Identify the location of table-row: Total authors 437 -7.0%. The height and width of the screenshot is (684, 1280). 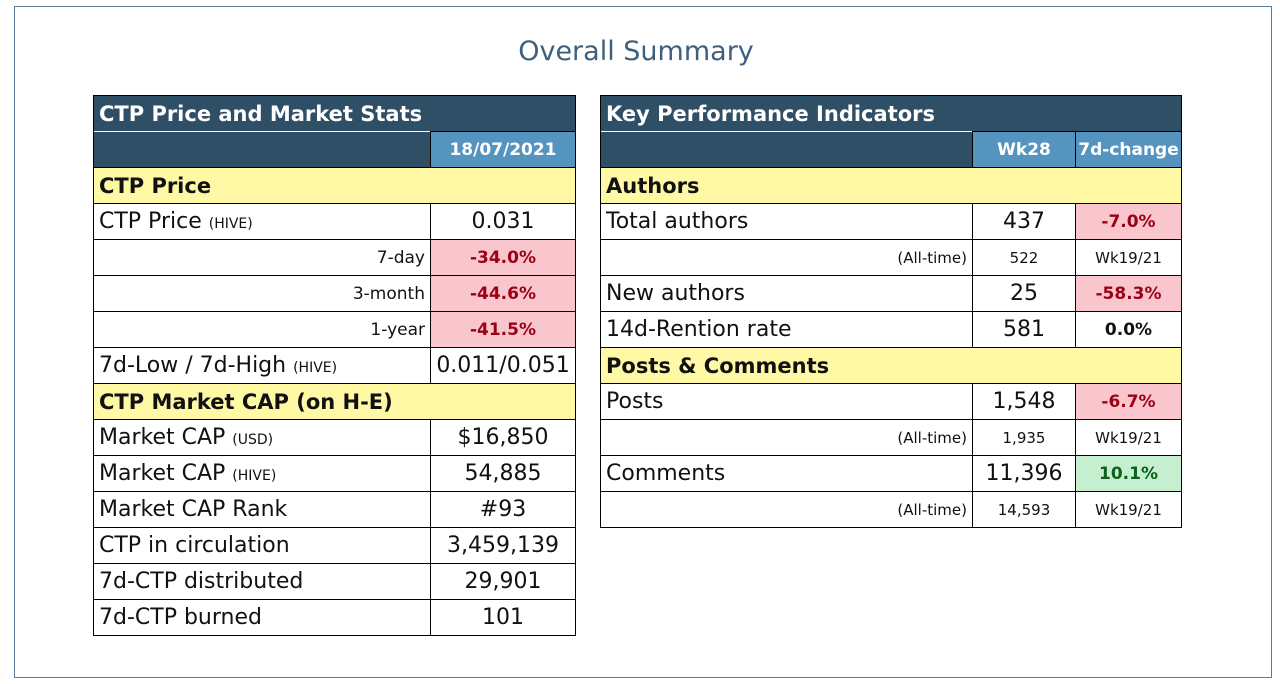
(891, 221).